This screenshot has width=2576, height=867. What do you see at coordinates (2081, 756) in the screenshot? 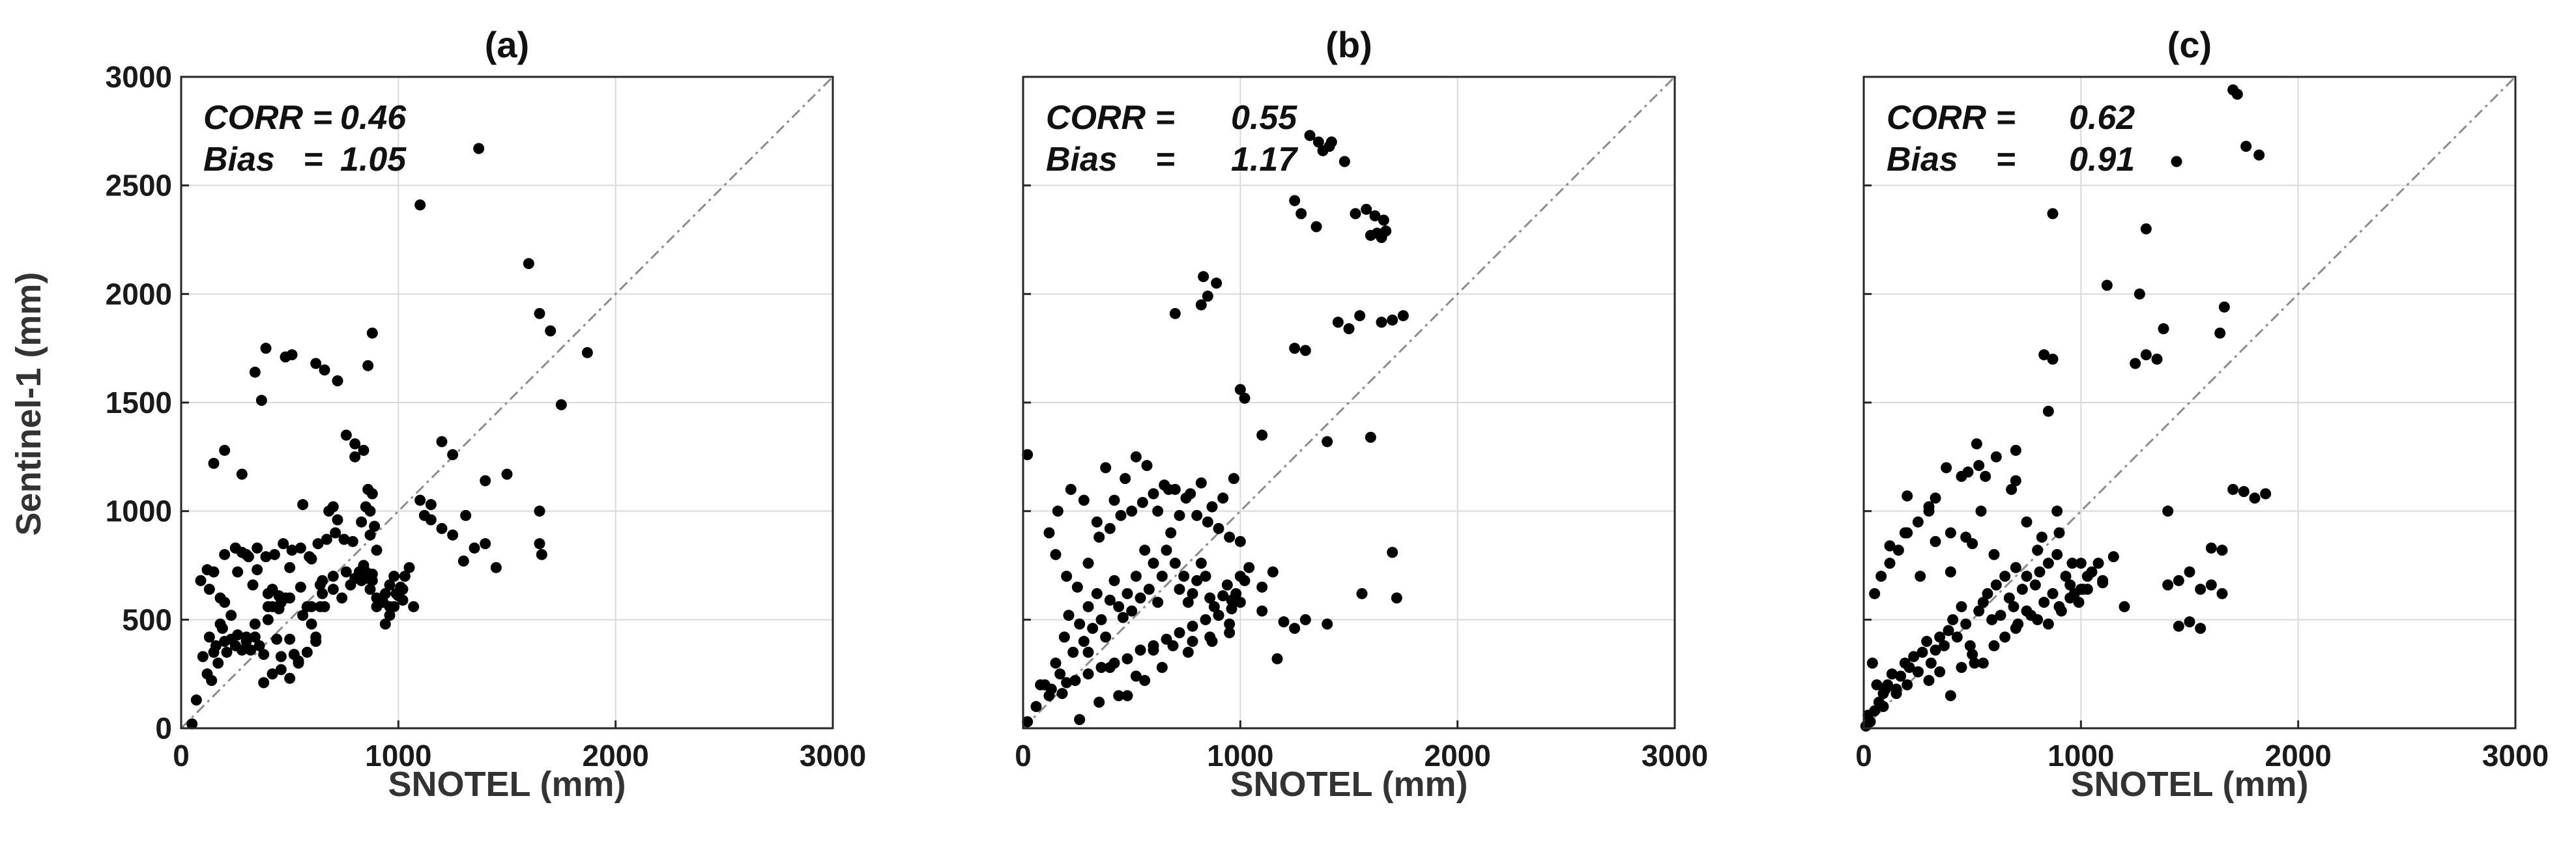
I see `panel-c-x-tick-label: 1000` at bounding box center [2081, 756].